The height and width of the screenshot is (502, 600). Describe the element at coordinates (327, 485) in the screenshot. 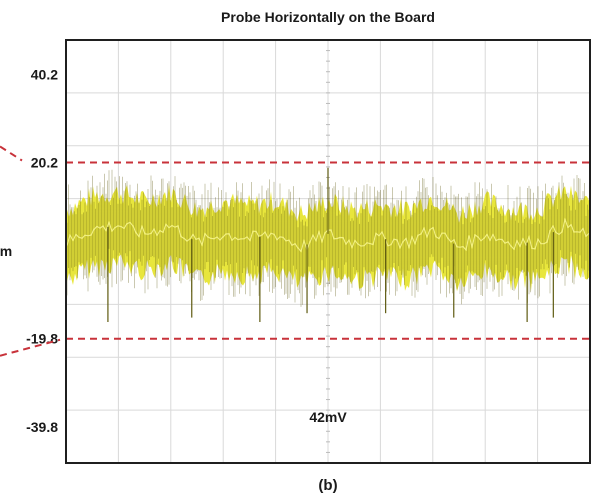

I see `caption: (b)` at that location.